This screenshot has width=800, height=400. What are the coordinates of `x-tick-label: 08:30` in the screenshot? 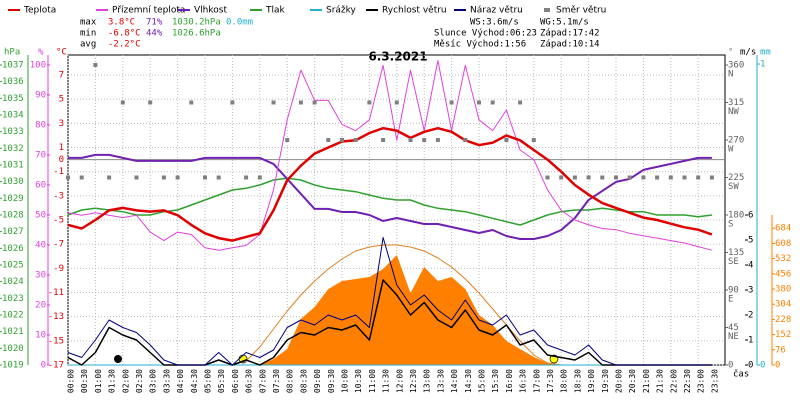 It's located at (303, 381).